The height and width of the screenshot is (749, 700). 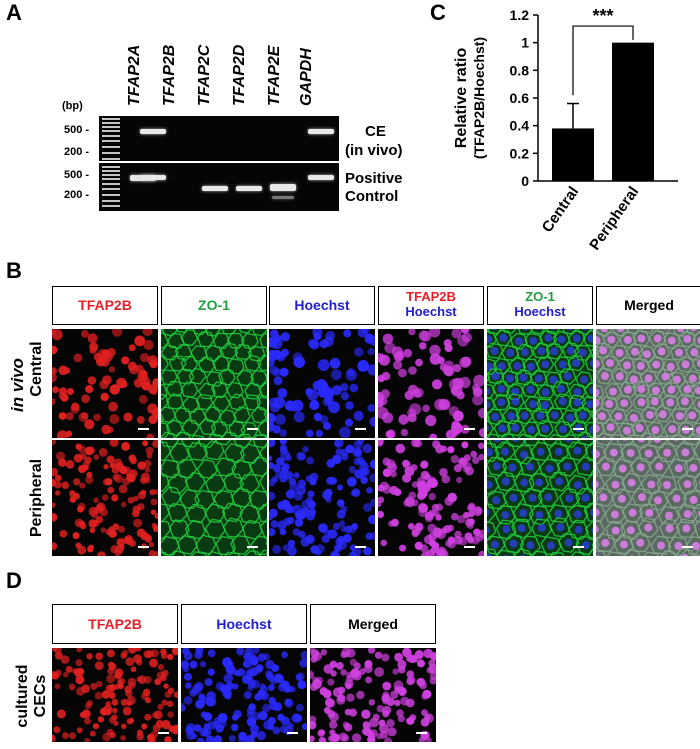 I want to click on header-line-1: Hoechst, so click(x=322, y=305).